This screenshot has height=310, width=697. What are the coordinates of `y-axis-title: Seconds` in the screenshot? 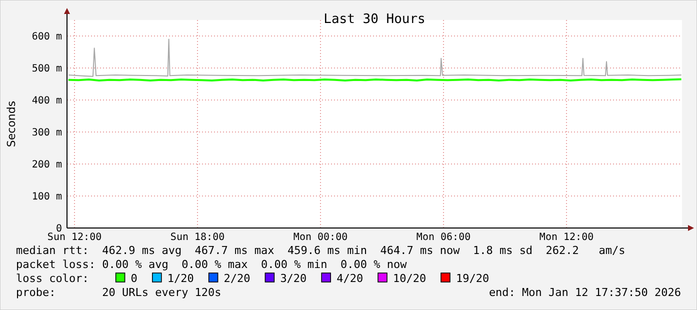 It's located at (11, 124).